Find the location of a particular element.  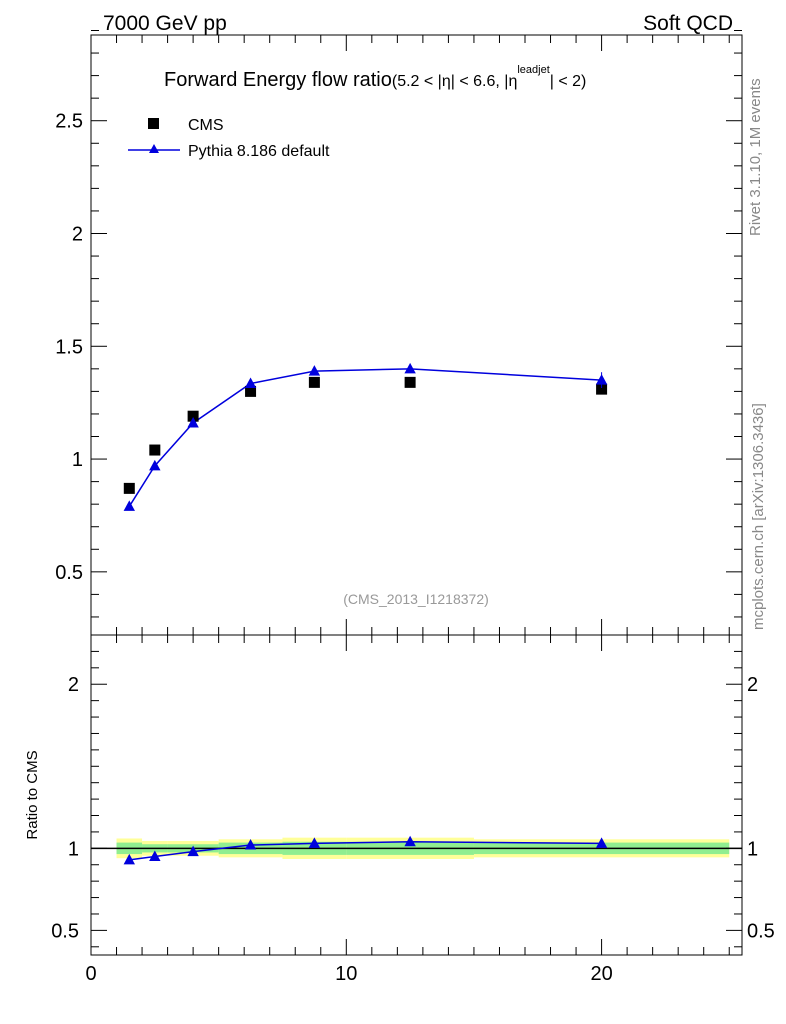

xtick-label: 0 is located at coordinates (90, 974).